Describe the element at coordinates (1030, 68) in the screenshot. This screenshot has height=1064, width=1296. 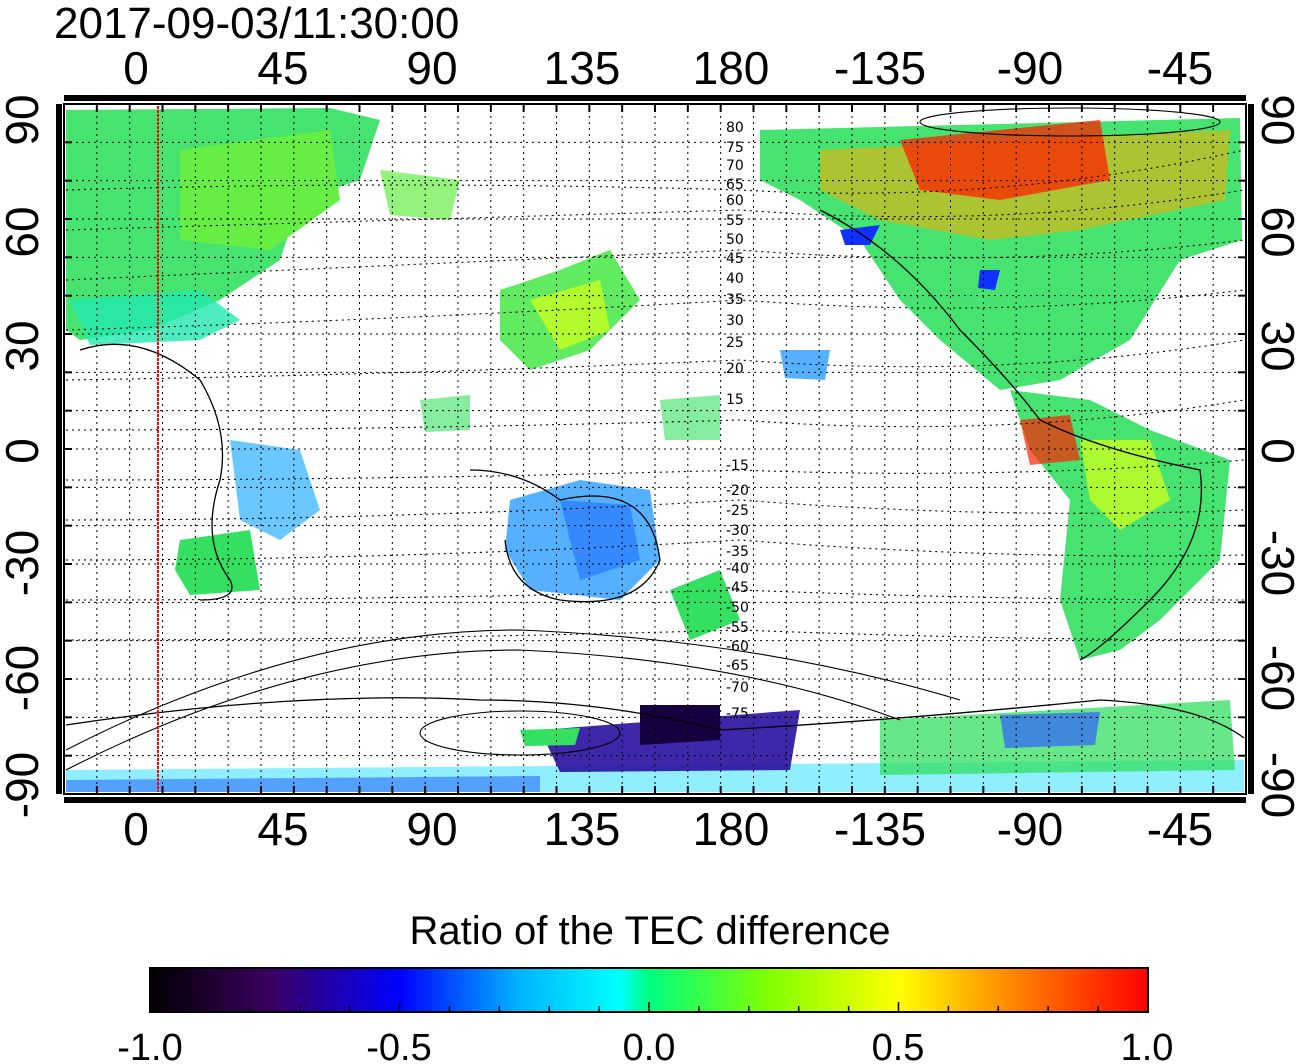
I see `top-tick-label: -90` at that location.